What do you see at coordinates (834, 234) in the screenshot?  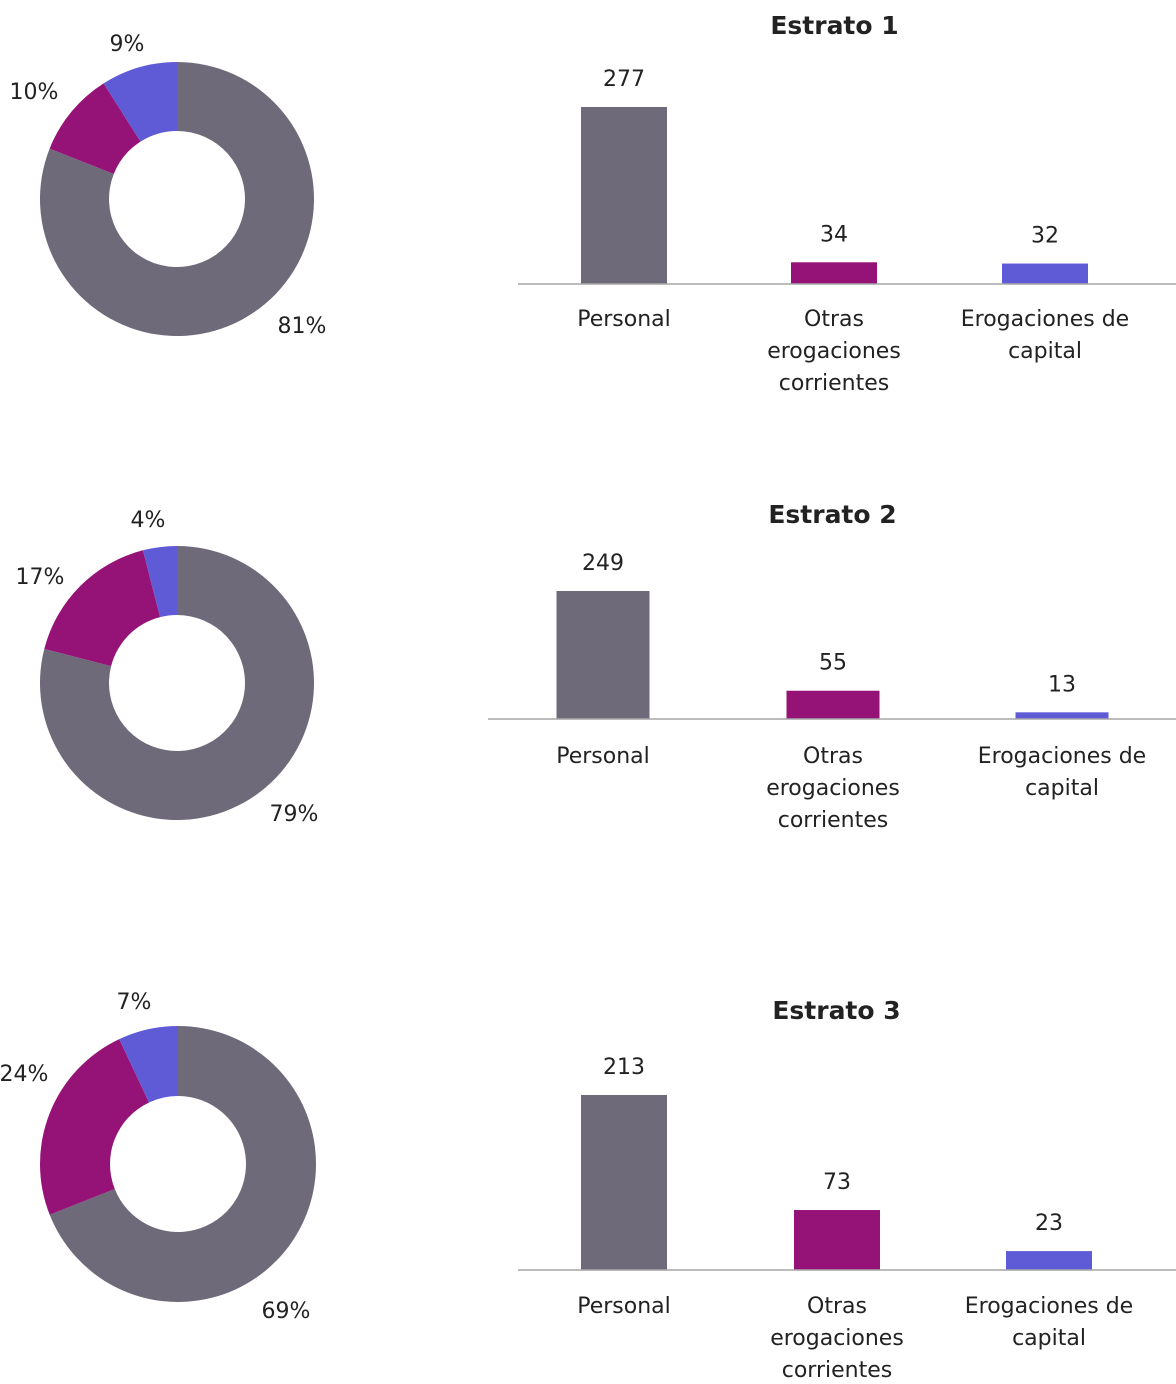 I see `data-label: 34` at bounding box center [834, 234].